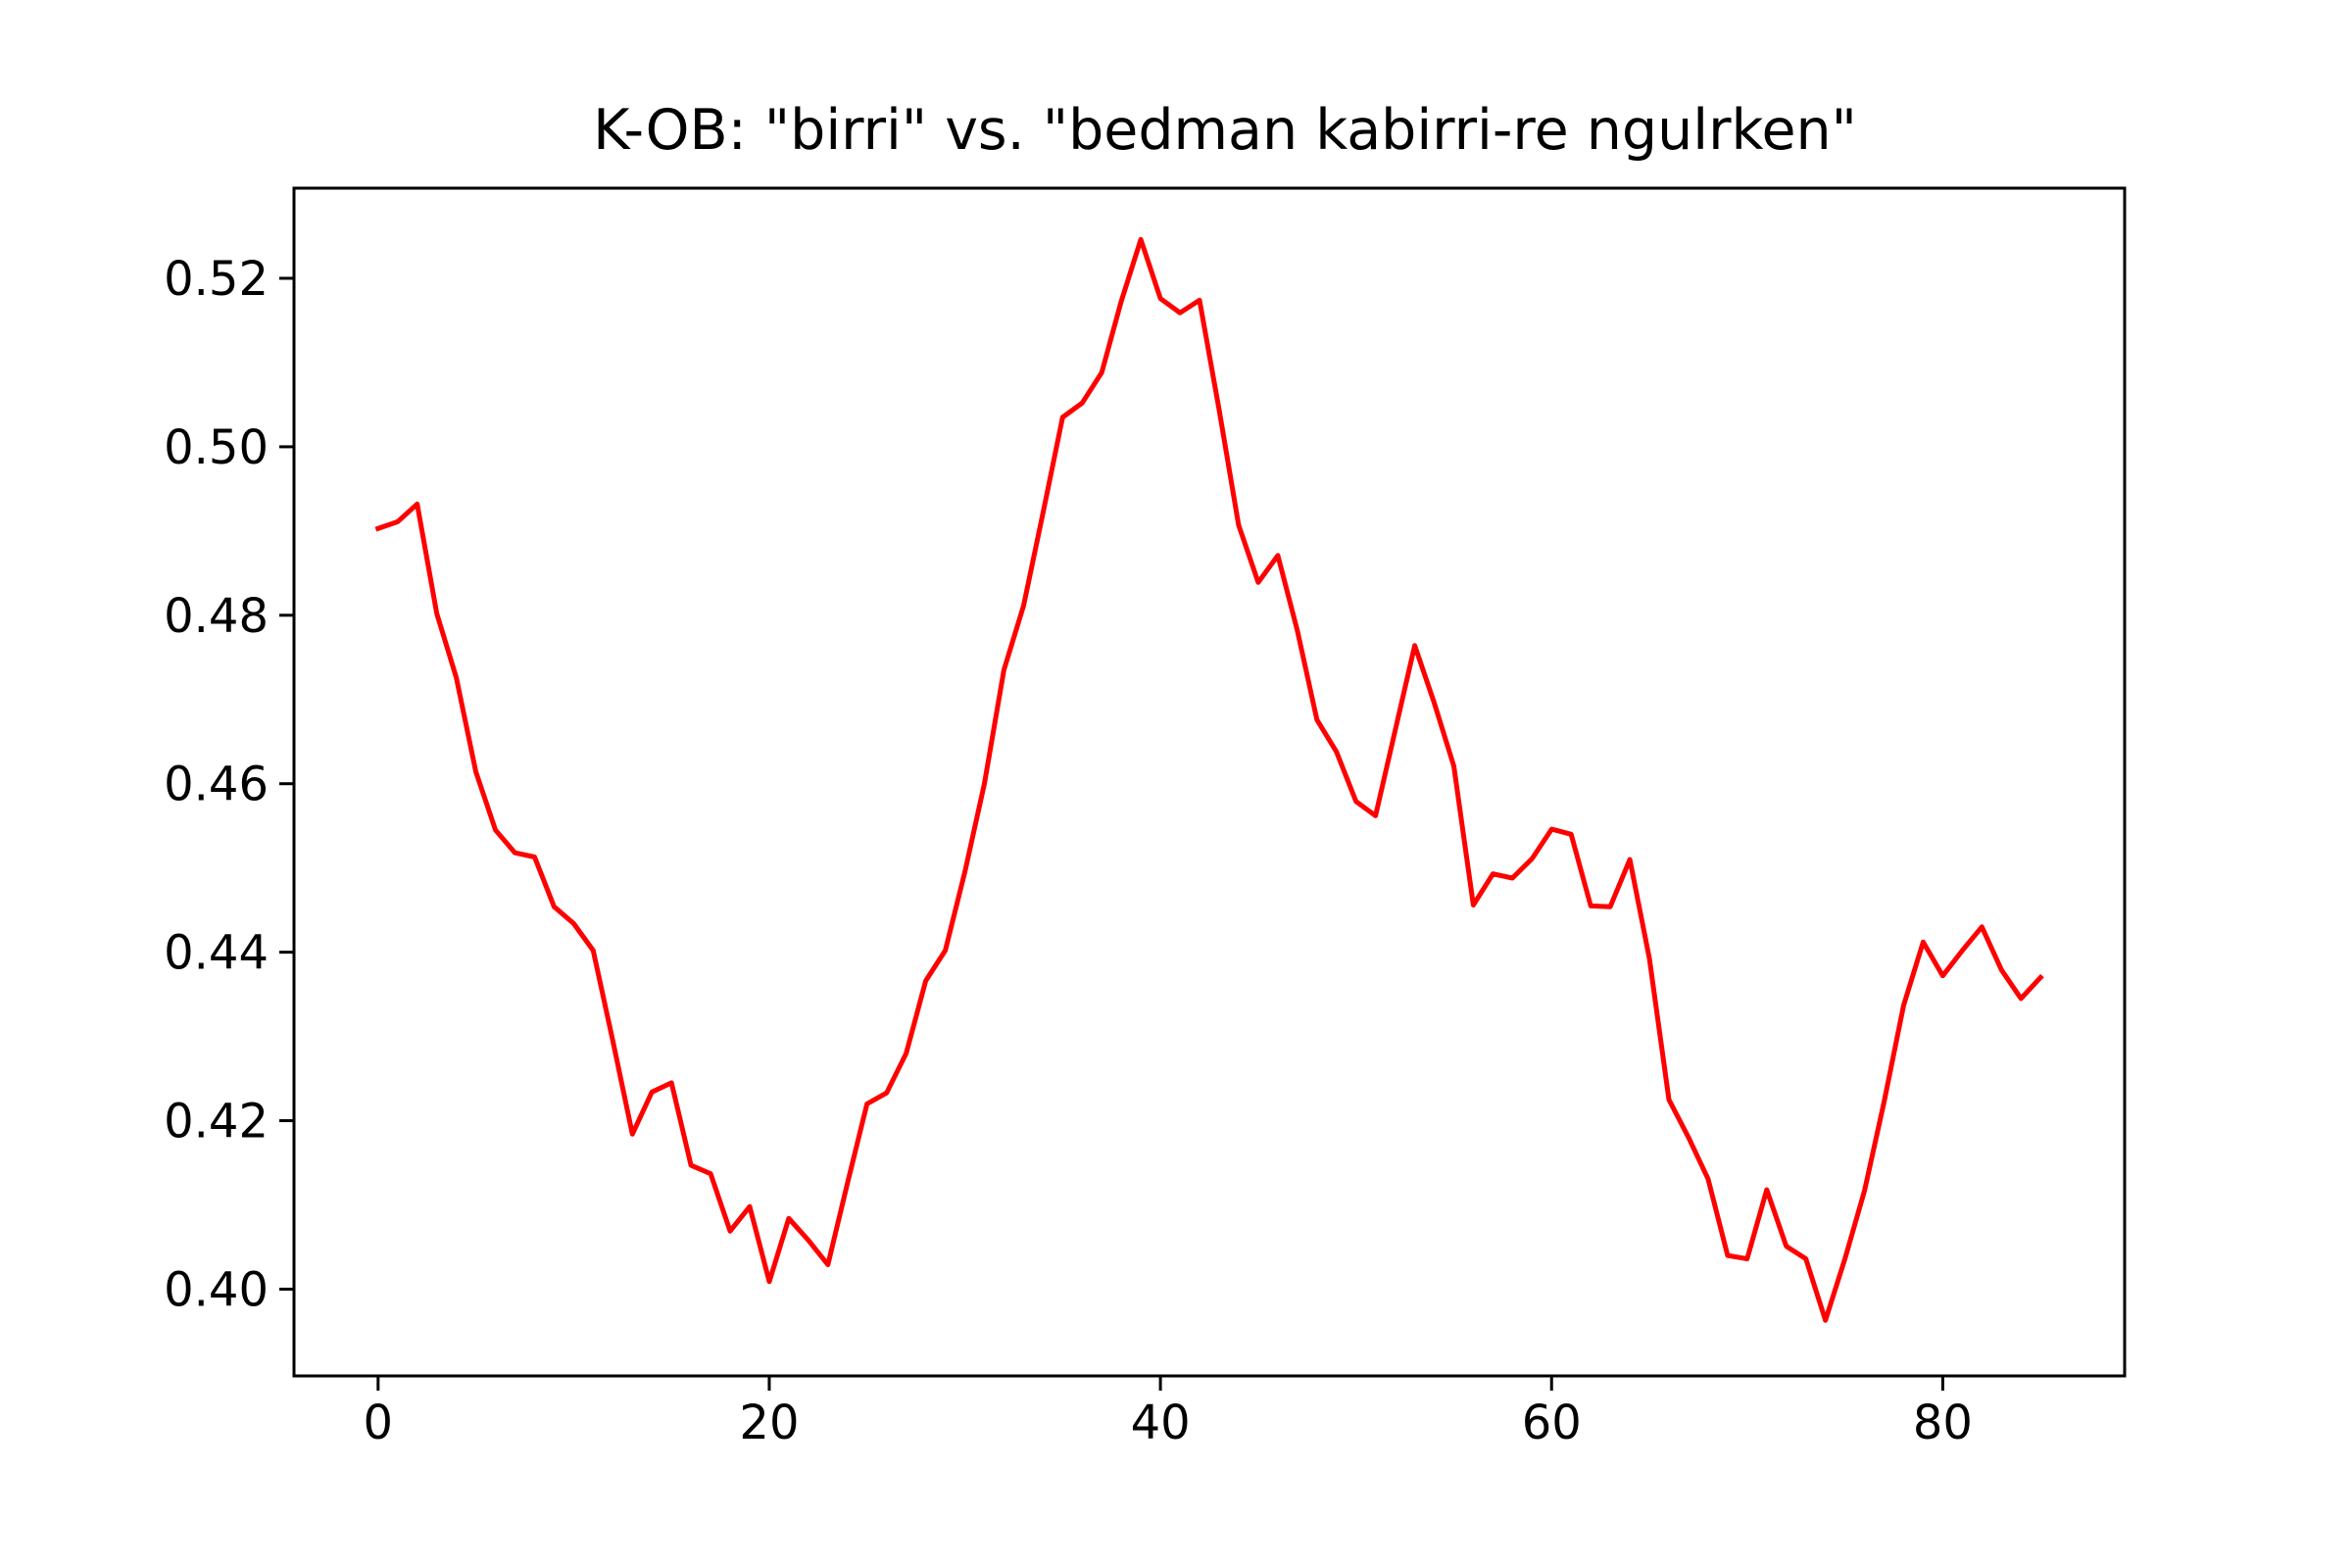 The width and height of the screenshot is (2352, 1568). Describe the element at coordinates (217, 785) in the screenshot. I see `y-tick-label: 0.46` at that location.